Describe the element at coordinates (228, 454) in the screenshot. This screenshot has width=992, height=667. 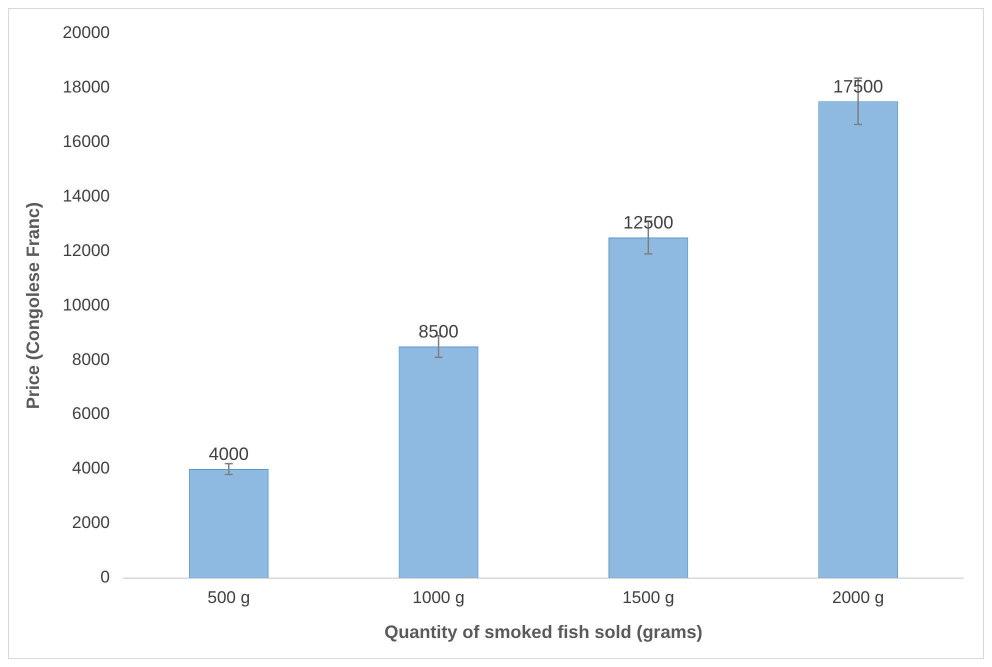
I see `data-label: 4000` at that location.